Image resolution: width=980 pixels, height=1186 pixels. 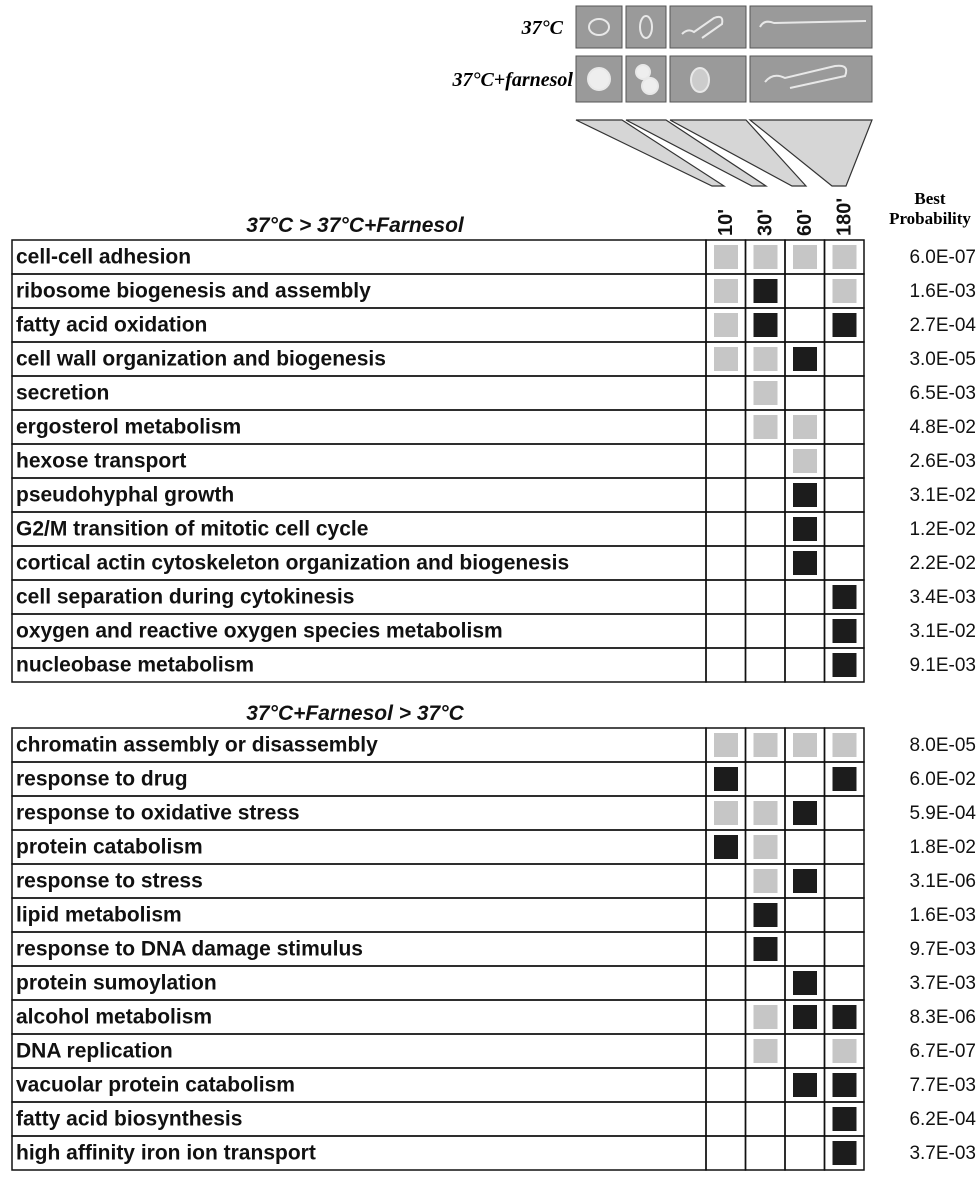 What do you see at coordinates (942, 597) in the screenshot?
I see `probability: 3.4E-03` at bounding box center [942, 597].